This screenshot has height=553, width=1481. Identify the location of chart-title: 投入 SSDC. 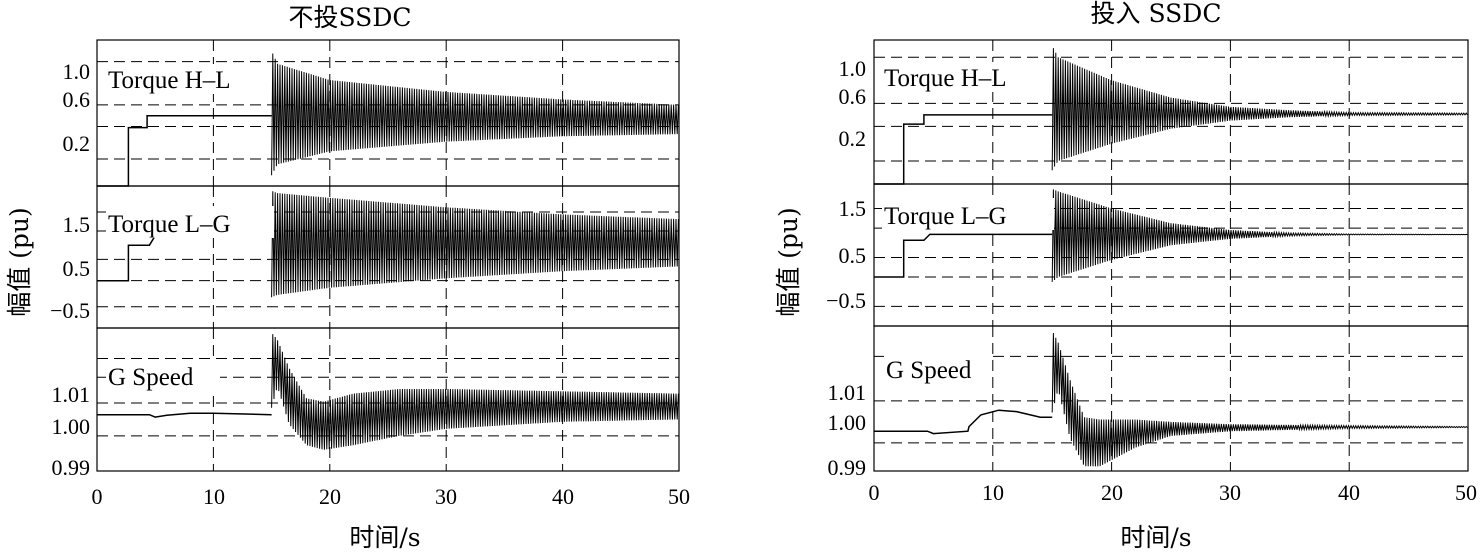
(1156, 14).